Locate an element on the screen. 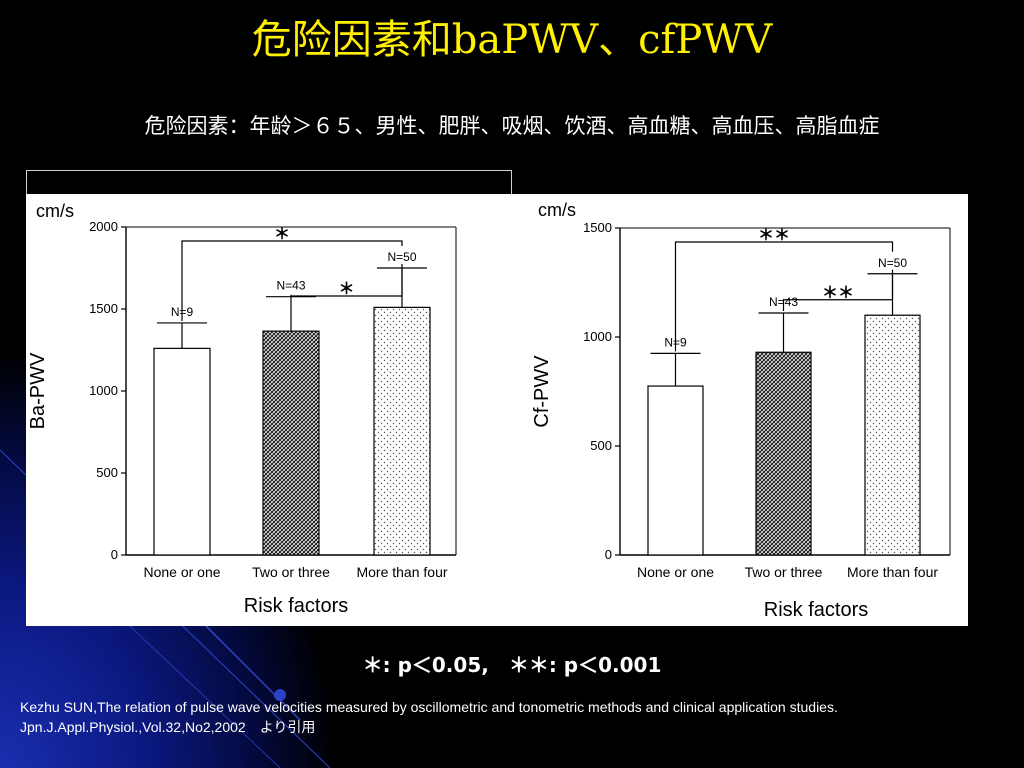 The image size is (1024, 768). chart2-n-label-3: N=50 is located at coordinates (892, 263).